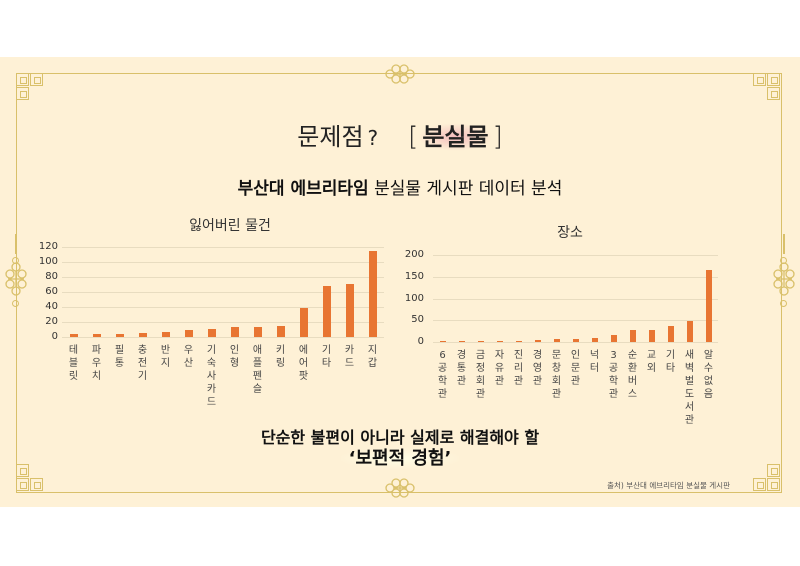  What do you see at coordinates (73, 363) in the screenshot?
I see `x-tick-label: 테블릿` at bounding box center [73, 363].